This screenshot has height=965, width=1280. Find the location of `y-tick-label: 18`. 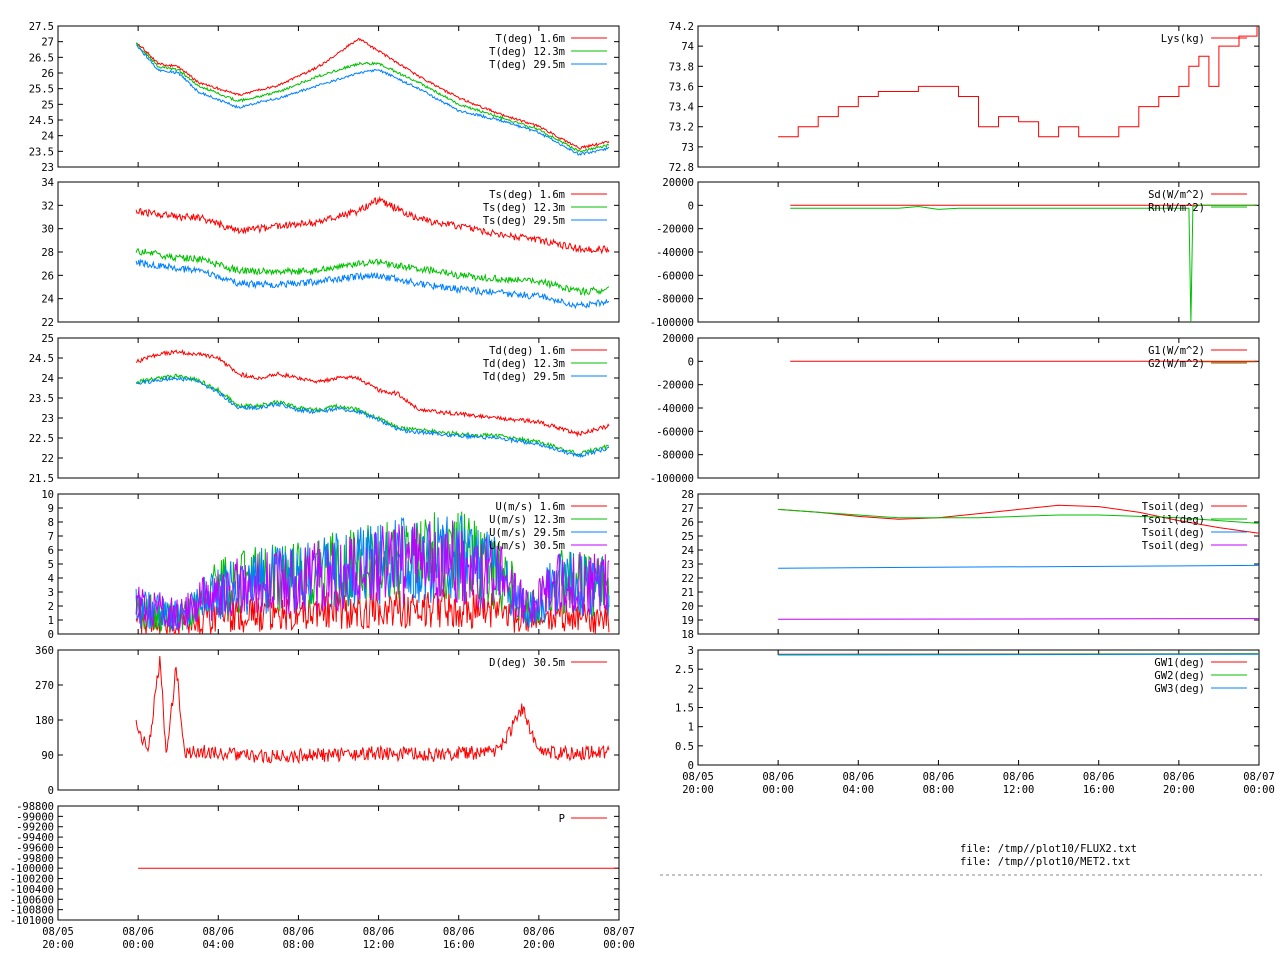

y-tick-label: 18 is located at coordinates (687, 635).